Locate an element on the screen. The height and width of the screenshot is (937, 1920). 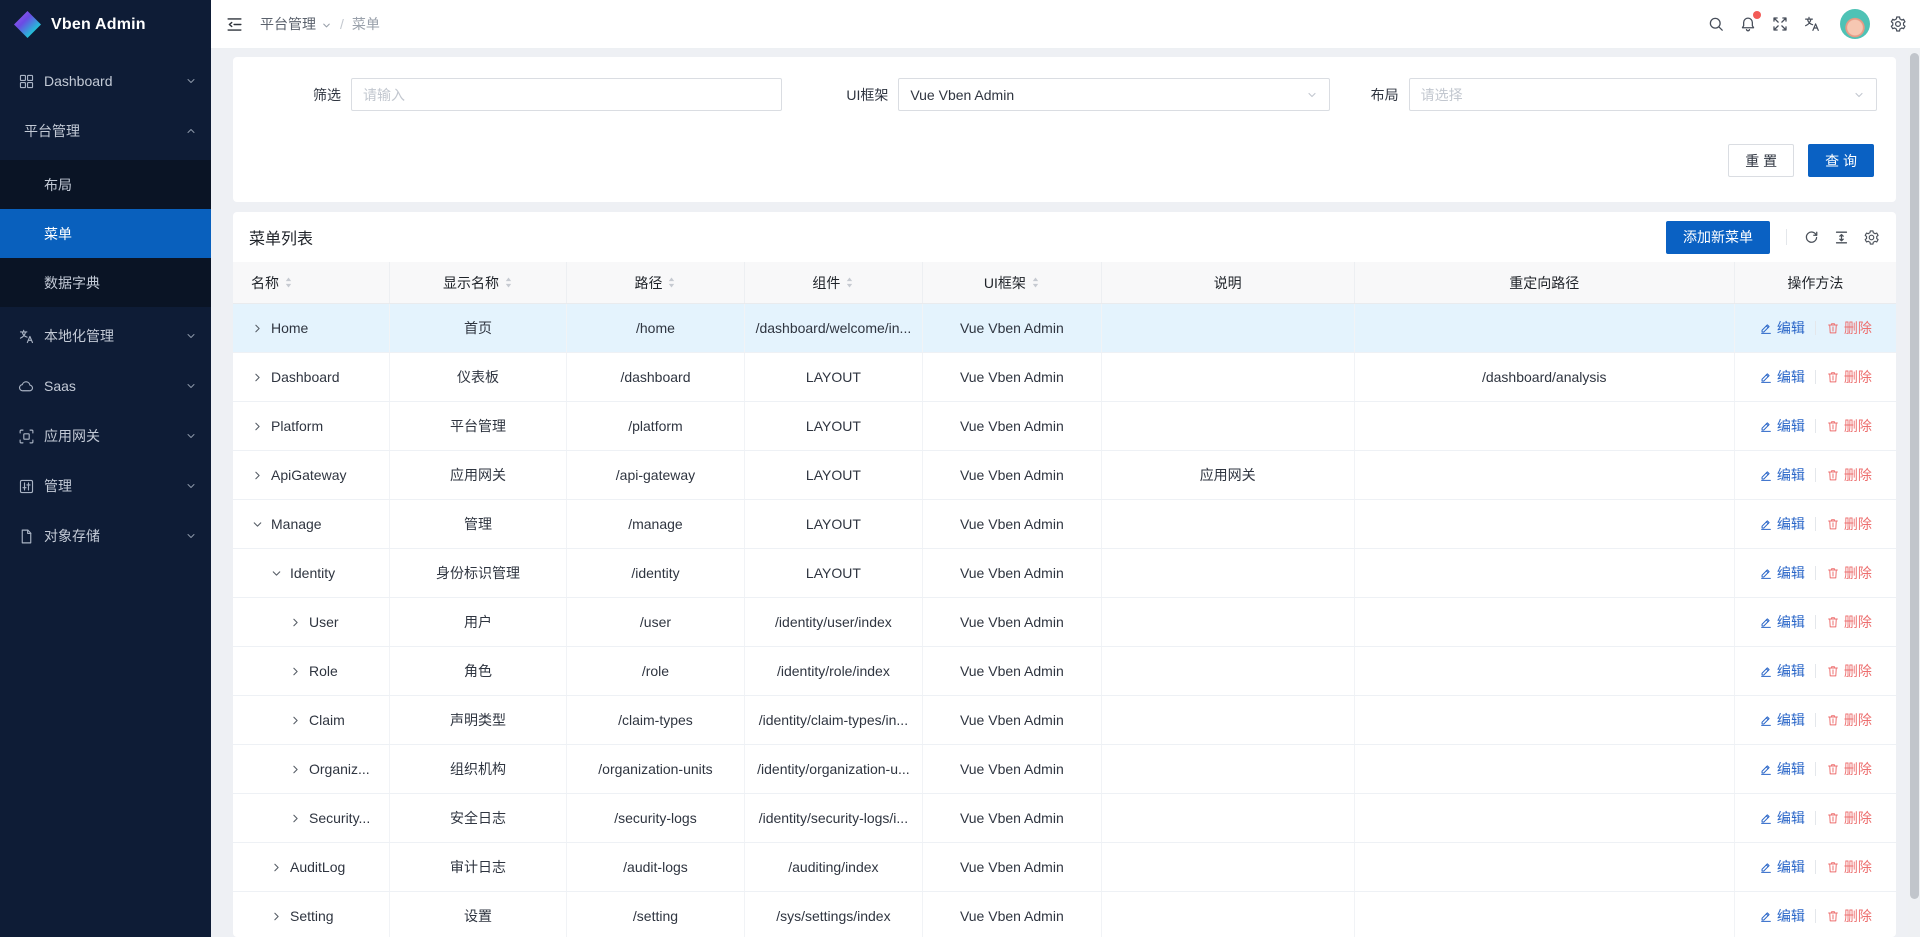
sidebar-item-manage: 管理 is located at coordinates (105, 486).